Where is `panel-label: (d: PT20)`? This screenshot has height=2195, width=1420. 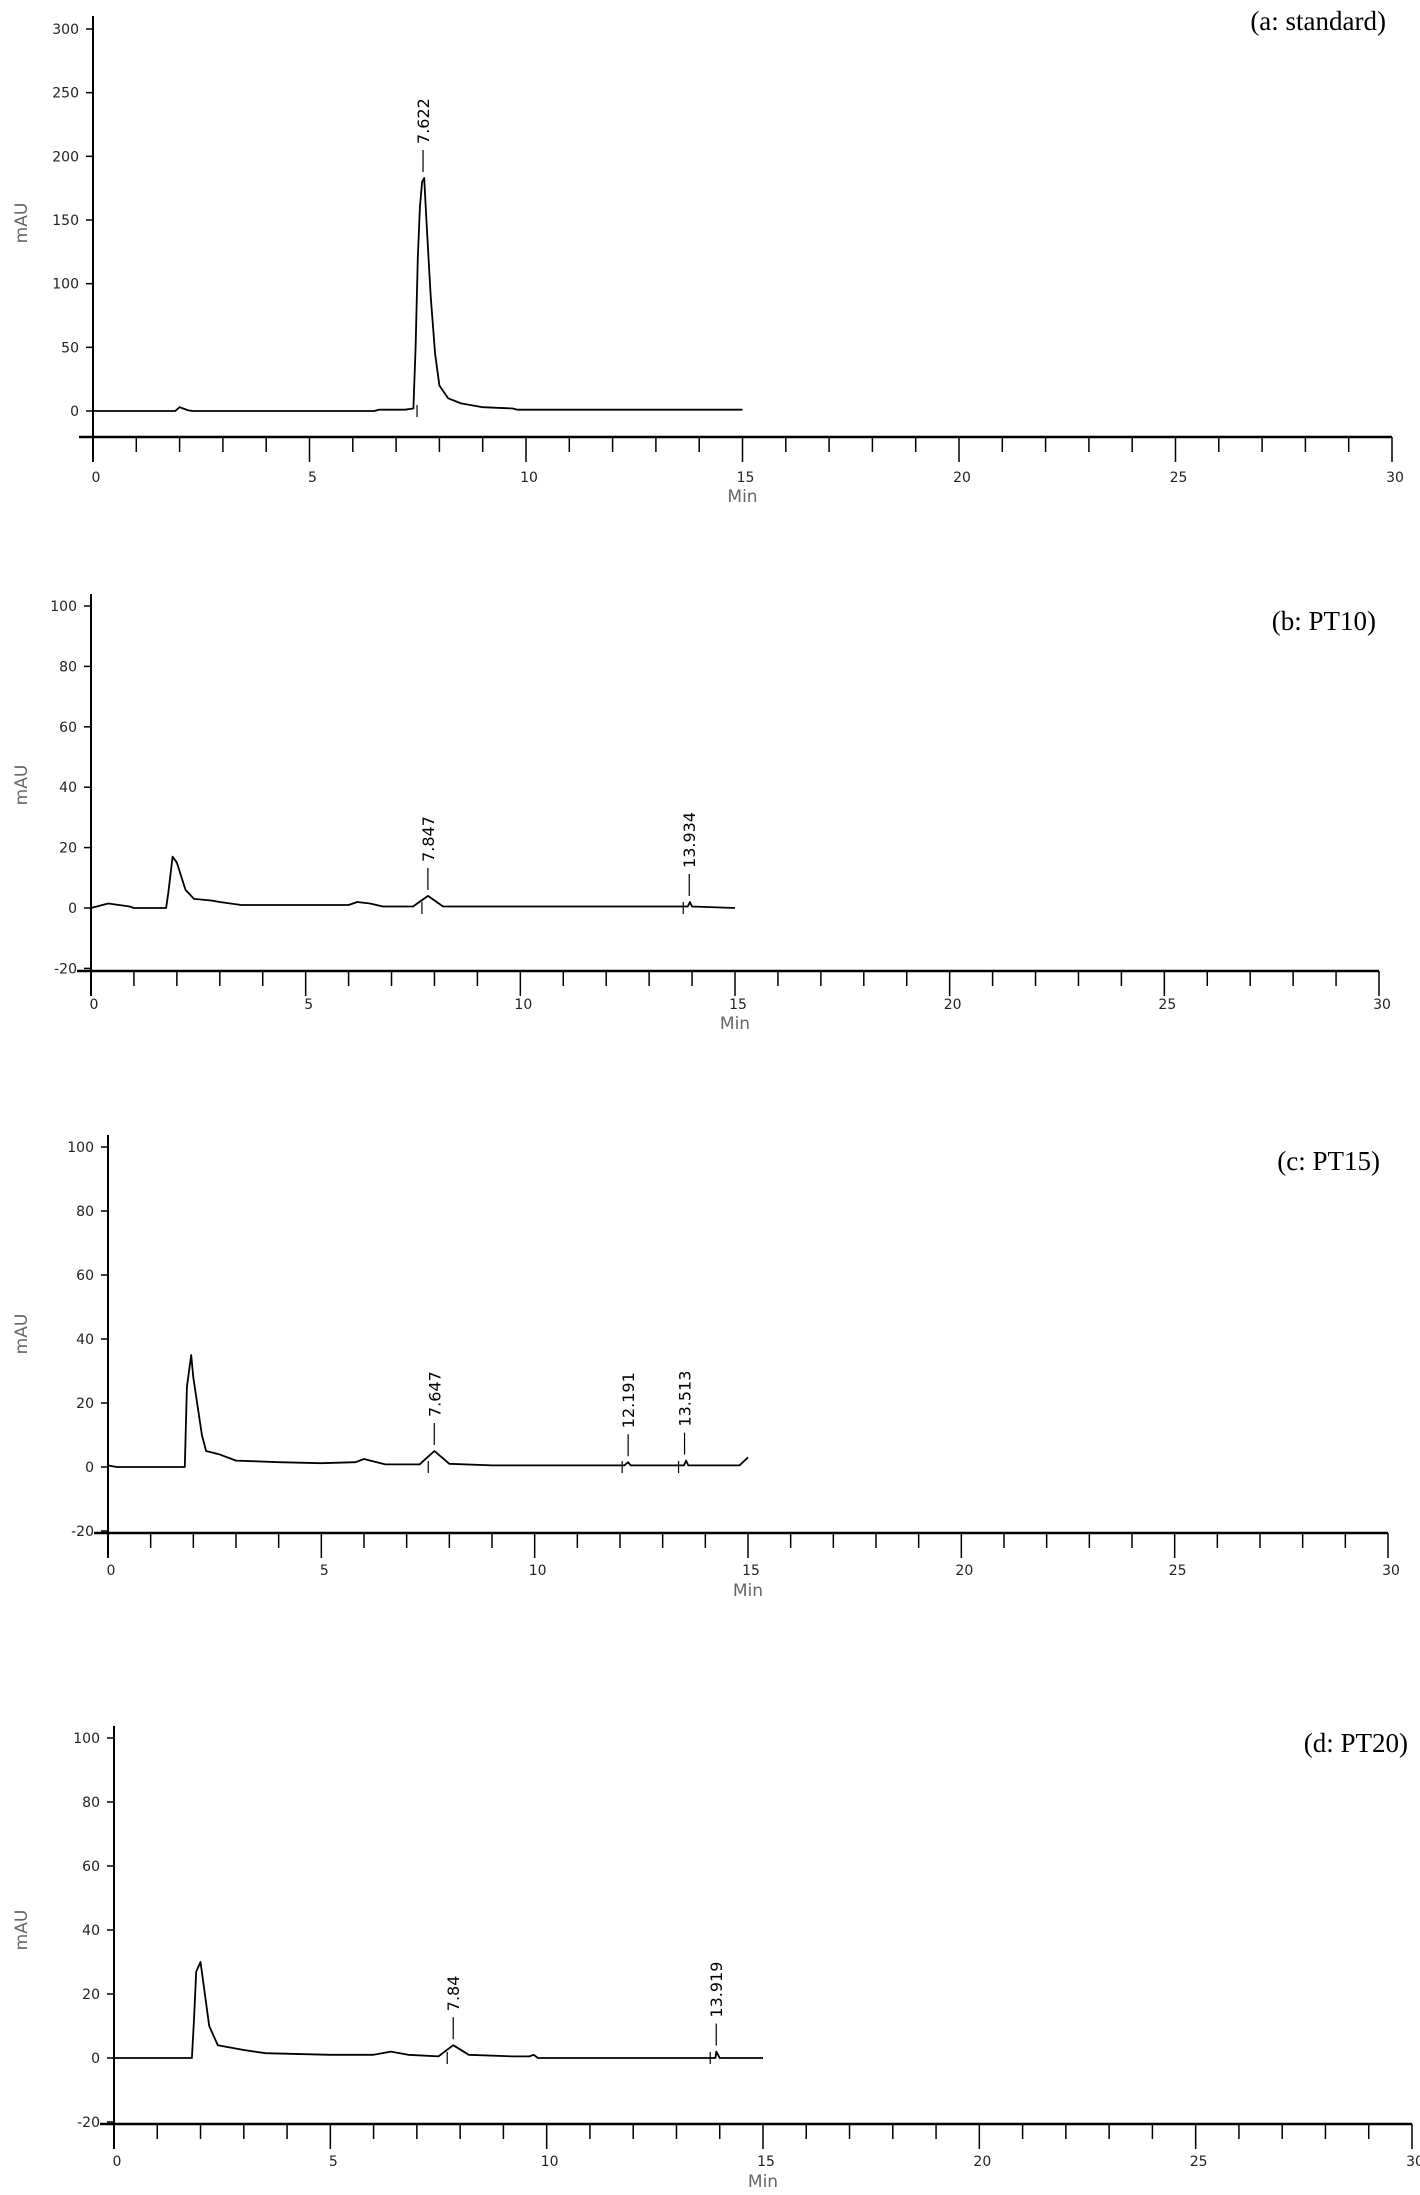
panel-label: (d: PT20) is located at coordinates (1356, 1743).